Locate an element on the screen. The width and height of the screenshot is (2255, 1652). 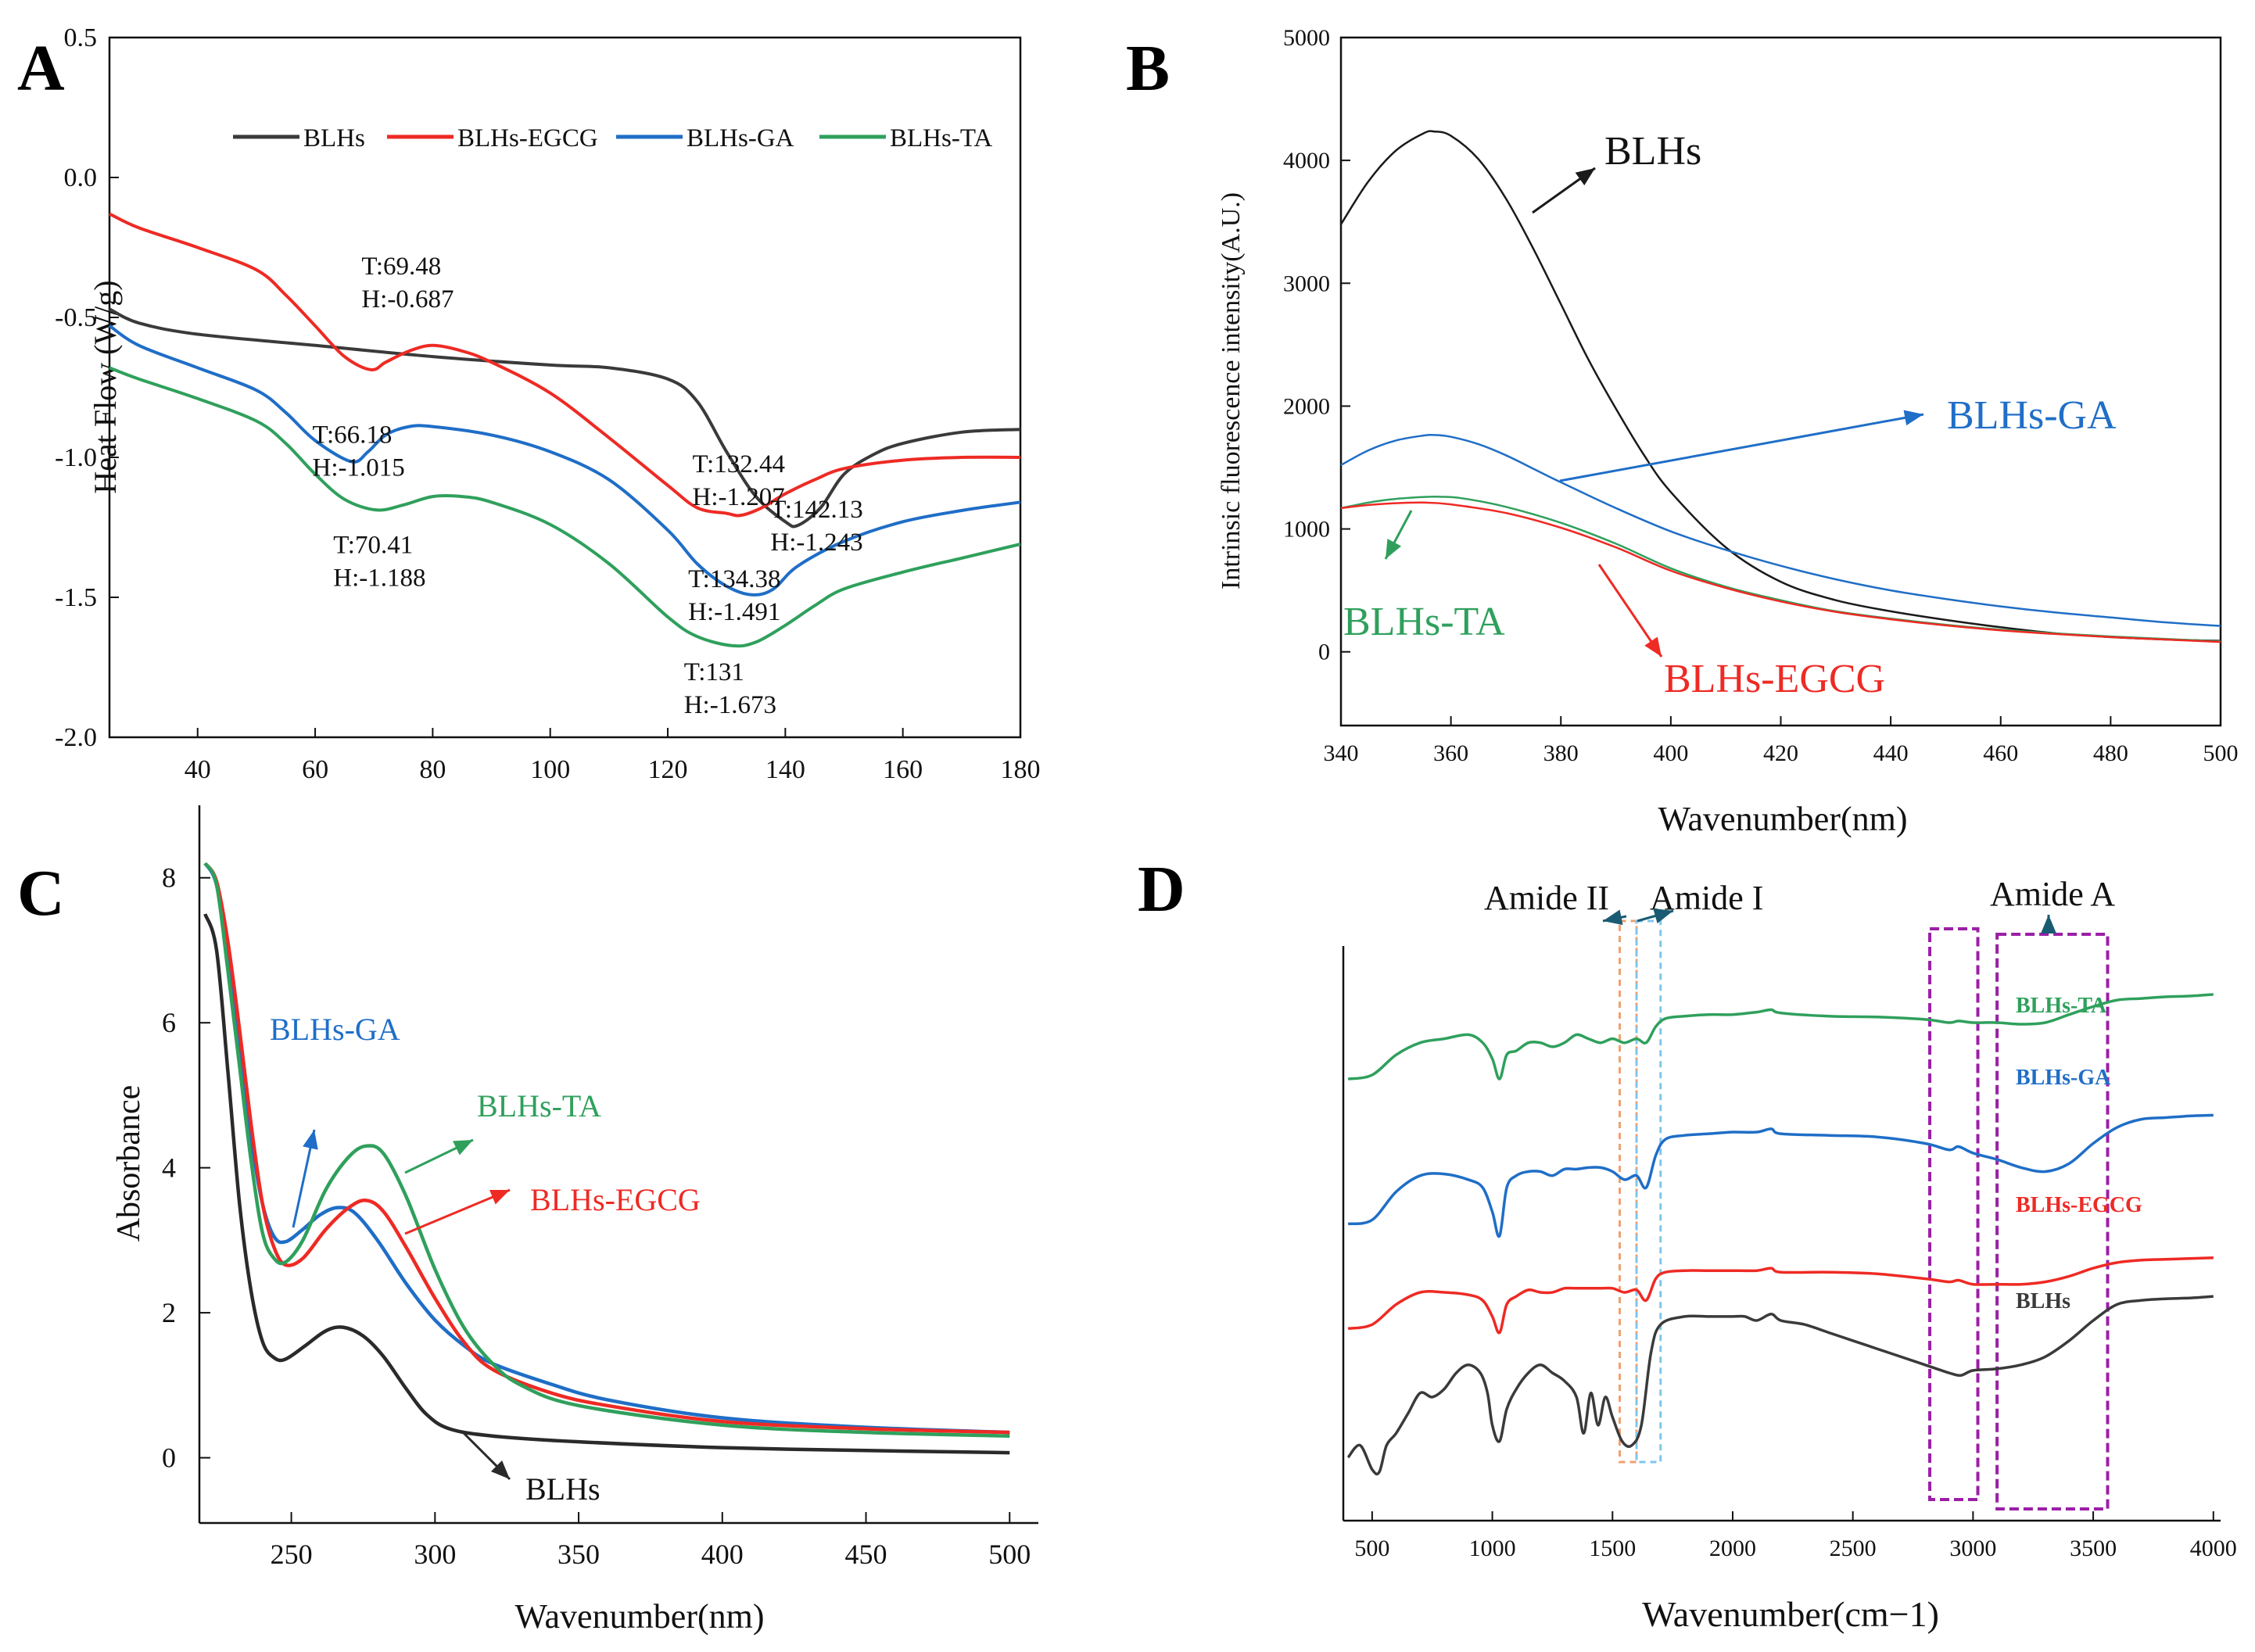
y-tick-label: -2.0 is located at coordinates (76, 737).